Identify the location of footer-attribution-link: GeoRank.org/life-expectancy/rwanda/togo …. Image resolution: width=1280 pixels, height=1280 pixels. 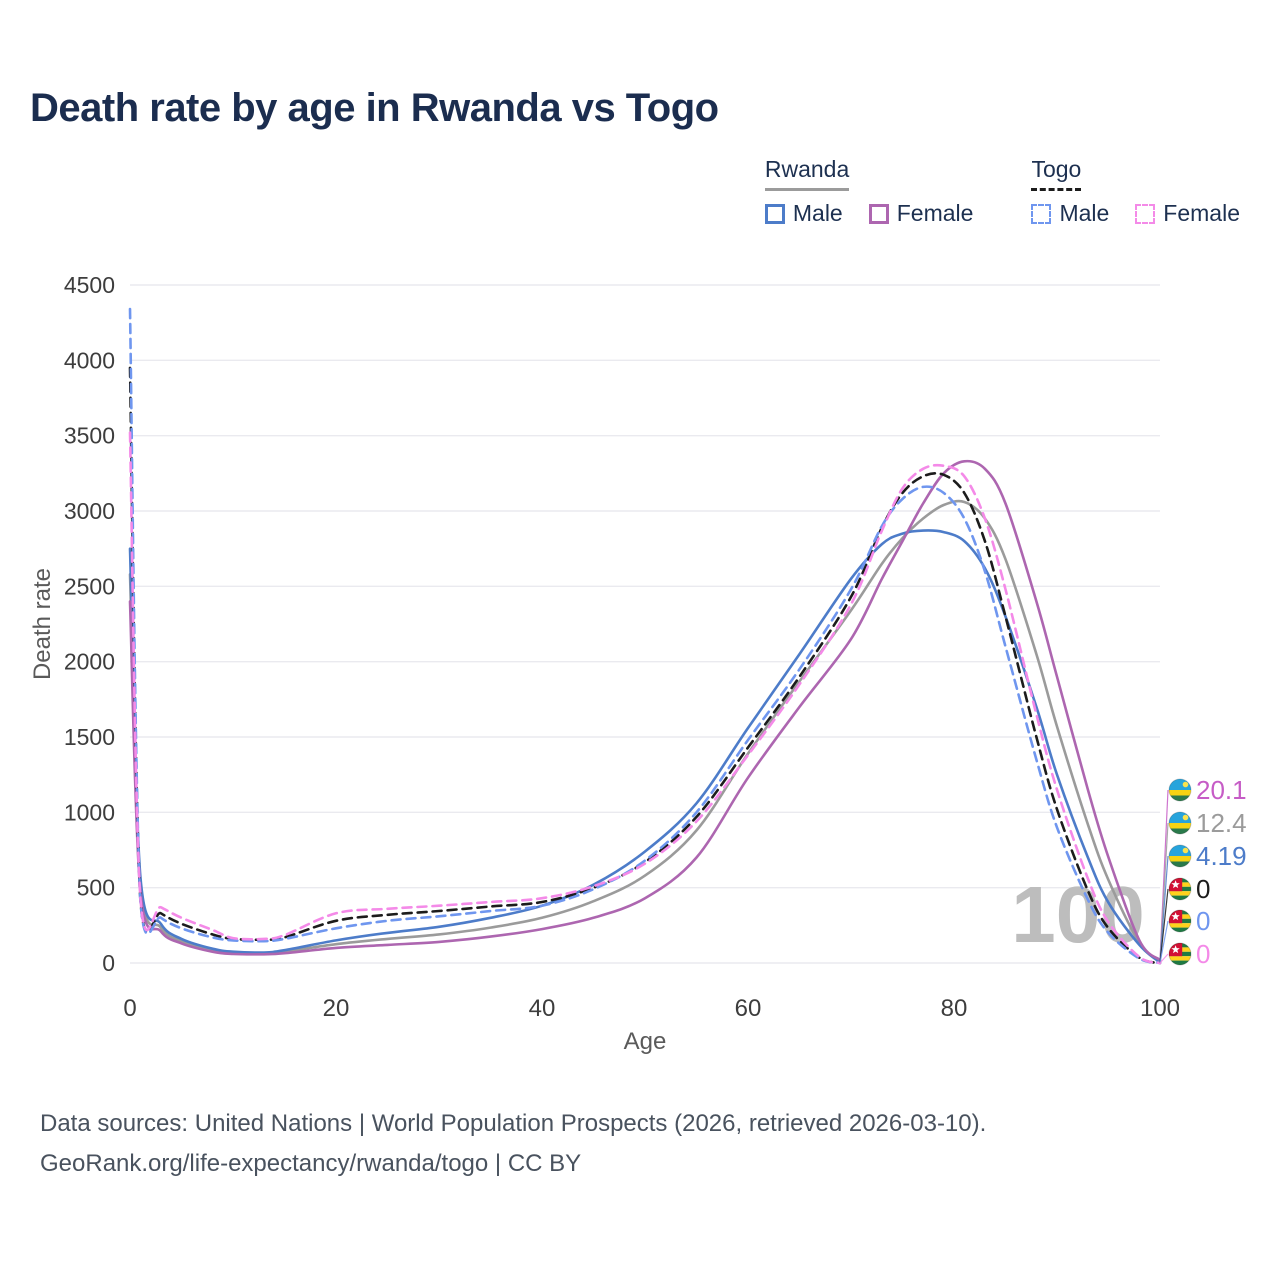
(311, 1163).